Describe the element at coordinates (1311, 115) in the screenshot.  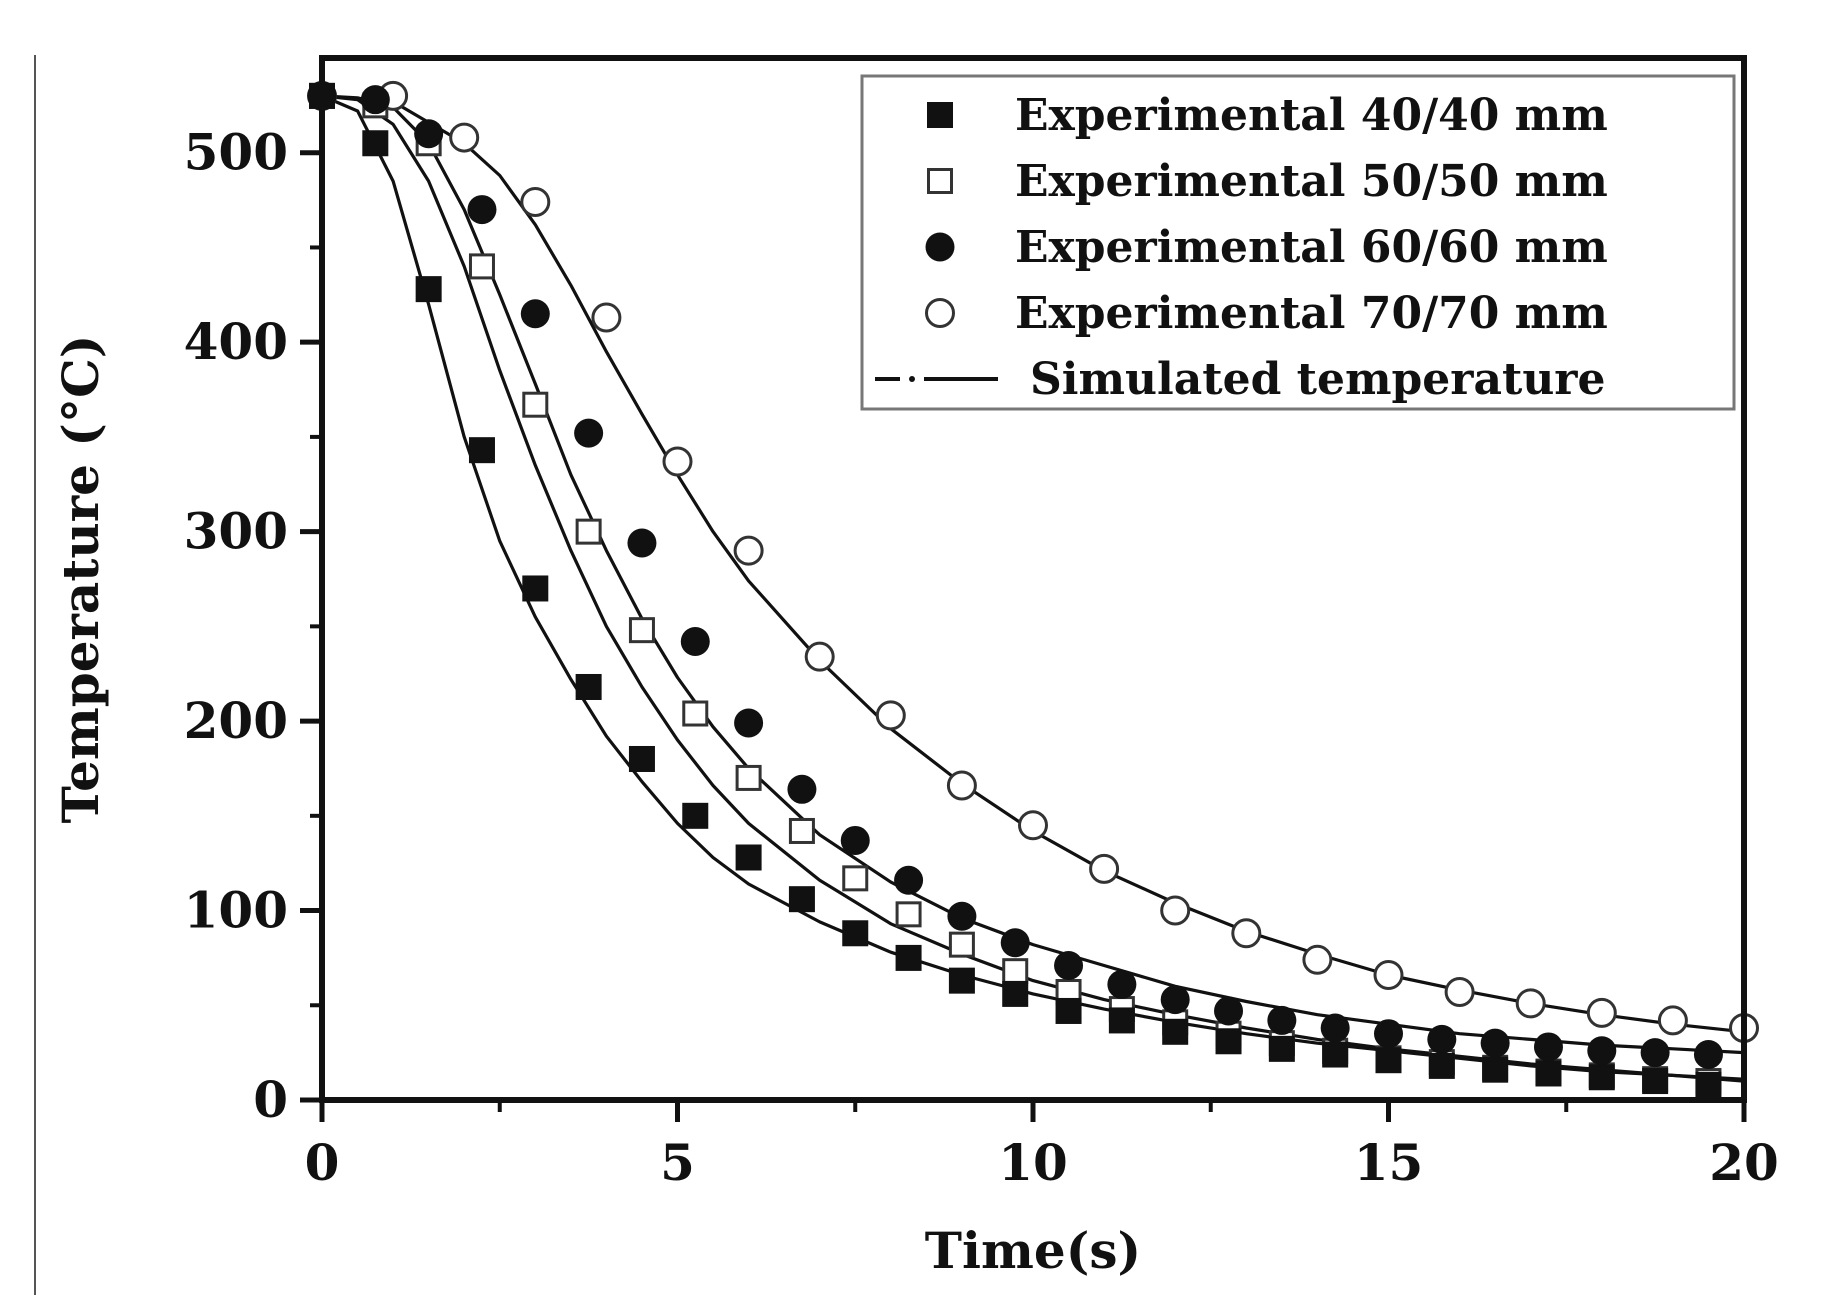
I see `legend-label: Experimental 40/40 mm` at that location.